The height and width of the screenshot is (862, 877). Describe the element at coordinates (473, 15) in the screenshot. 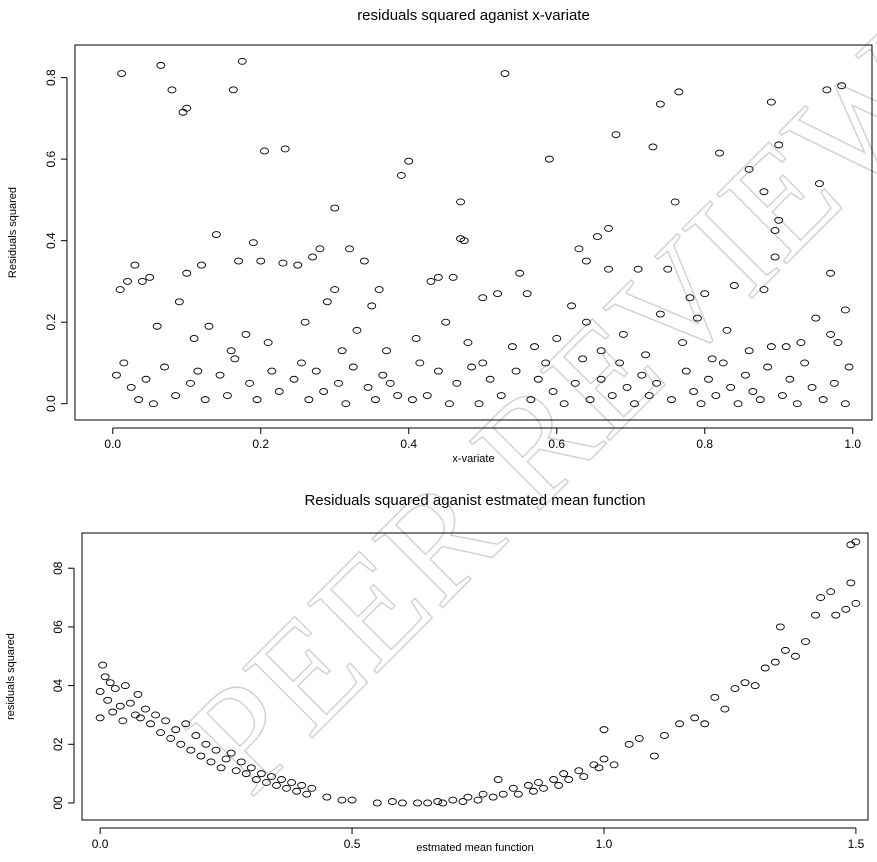

I see `chart-title: residuals squared aganist x-variate` at that location.